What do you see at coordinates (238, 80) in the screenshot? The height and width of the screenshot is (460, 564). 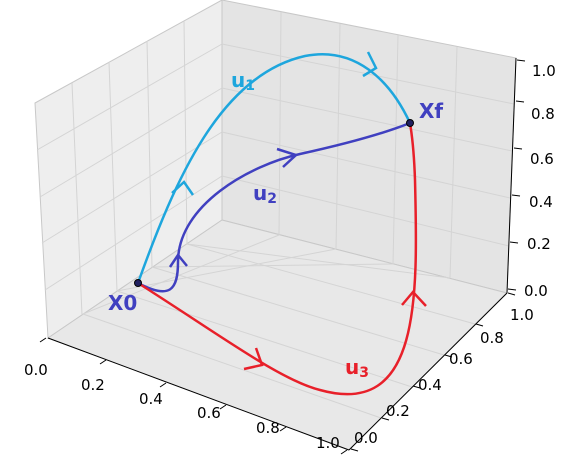 I see `curve-u1-label-main: u` at bounding box center [238, 80].